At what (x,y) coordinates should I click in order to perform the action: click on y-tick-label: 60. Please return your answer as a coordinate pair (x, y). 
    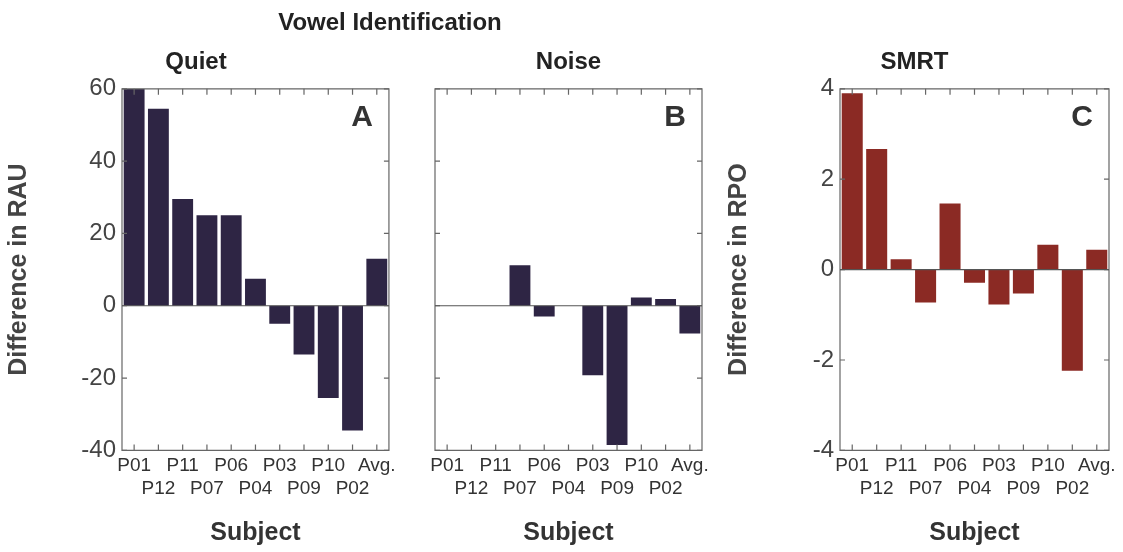
    Looking at the image, I should click on (102, 87).